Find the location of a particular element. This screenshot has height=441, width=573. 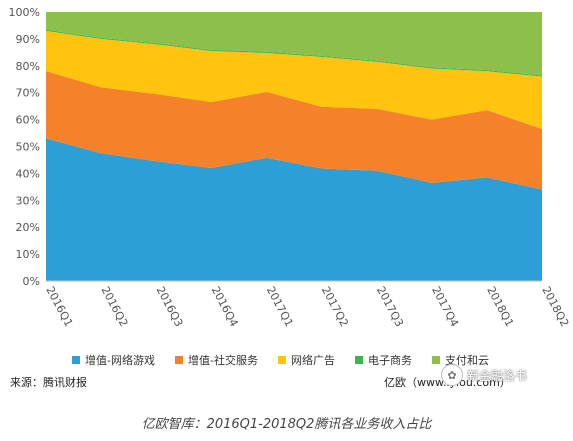

y-tick-label: 20% is located at coordinates (28, 227).